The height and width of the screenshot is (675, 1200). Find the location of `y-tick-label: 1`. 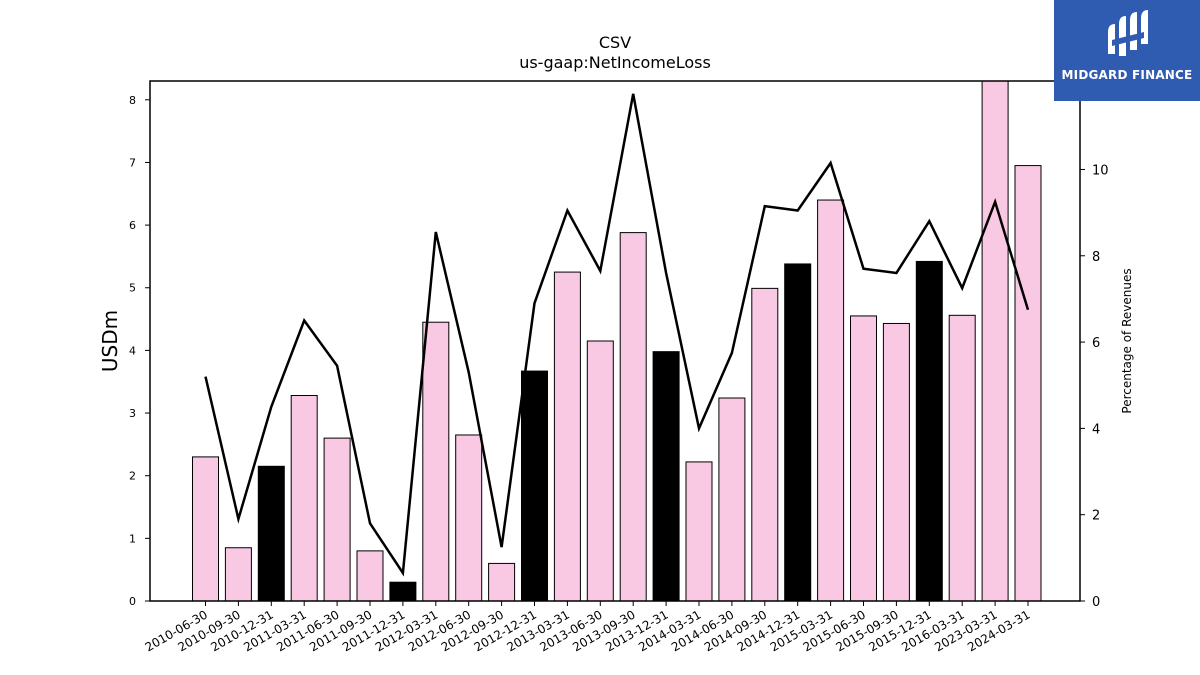

y-tick-label: 1 is located at coordinates (132, 538).